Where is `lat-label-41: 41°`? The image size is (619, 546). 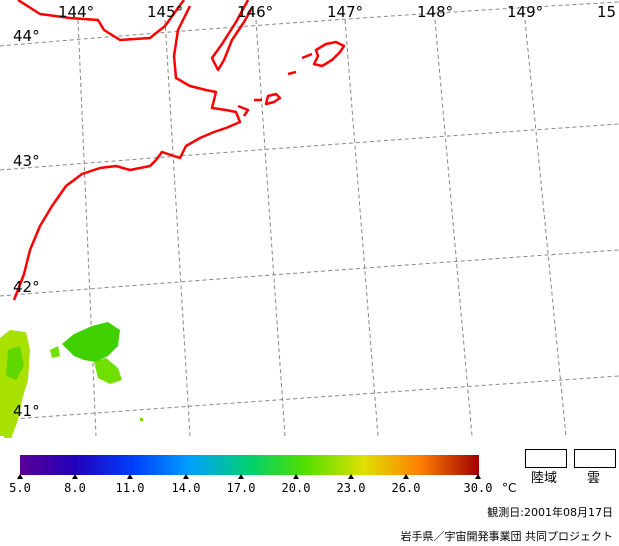 lat-label-41: 41° is located at coordinates (26, 411).